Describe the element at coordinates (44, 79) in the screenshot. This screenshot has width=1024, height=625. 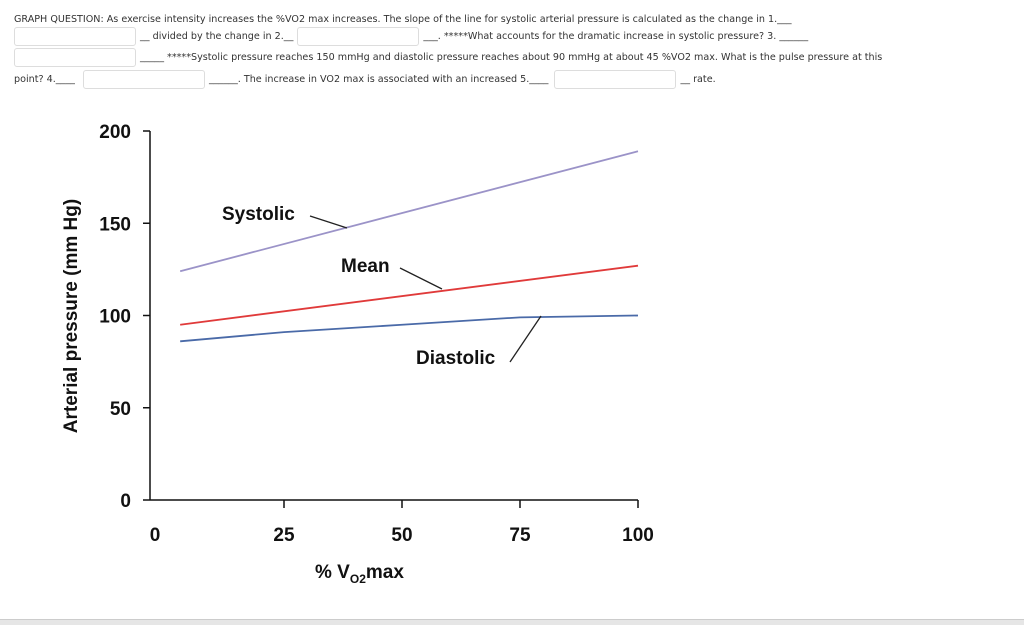
I see `question-text: point? 4.____` at that location.